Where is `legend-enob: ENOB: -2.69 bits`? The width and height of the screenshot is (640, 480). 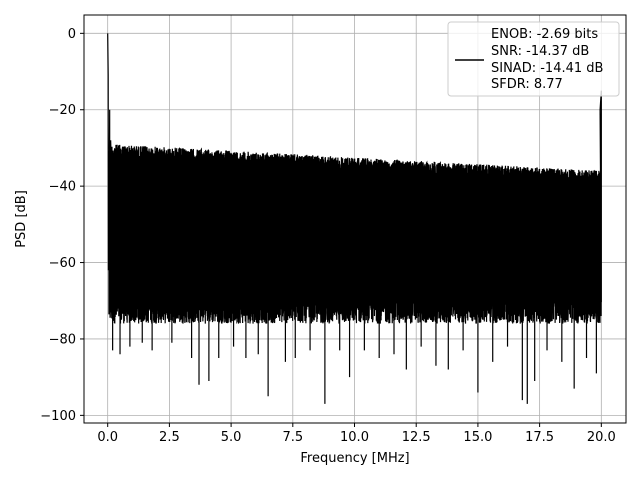 legend-enob: ENOB: -2.69 bits is located at coordinates (544, 34).